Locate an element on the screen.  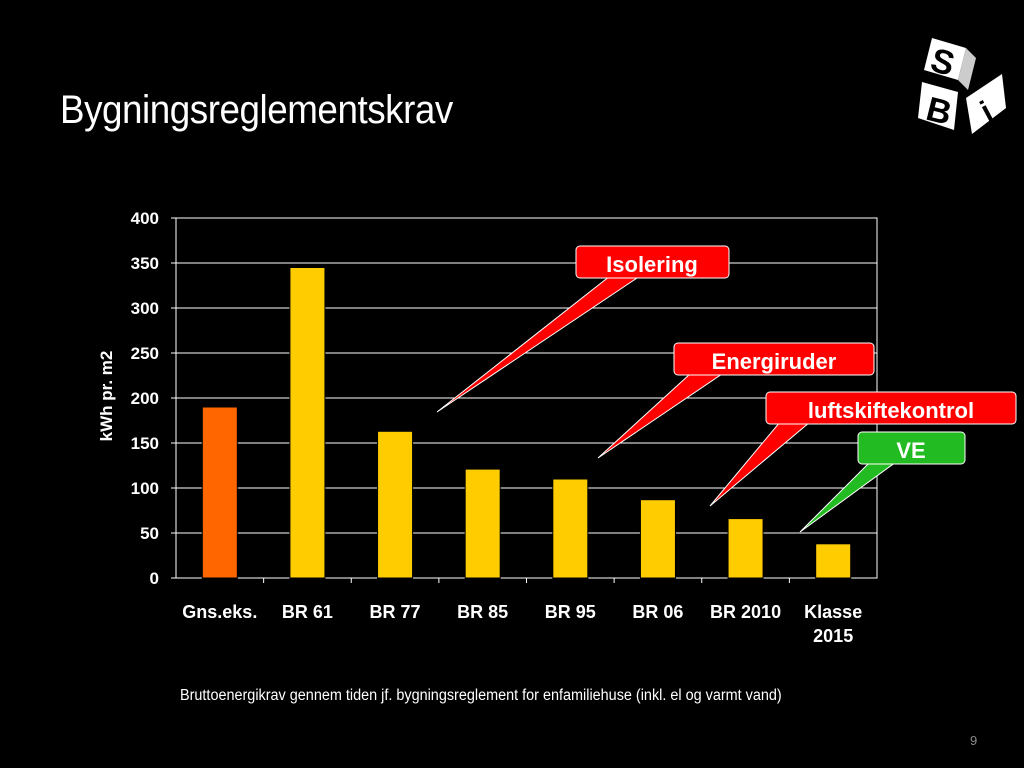
x-category-label: BR 06 is located at coordinates (657, 612).